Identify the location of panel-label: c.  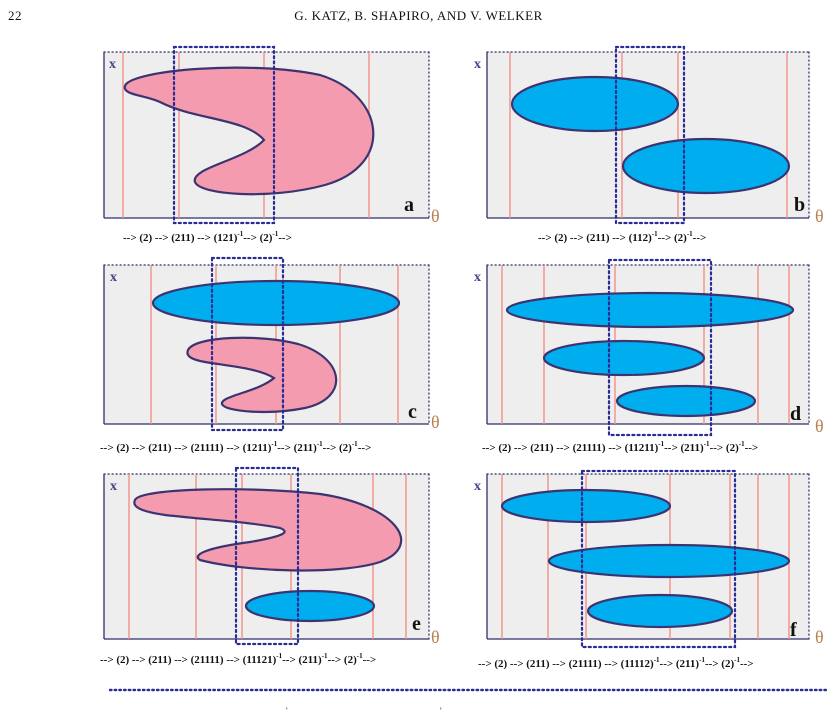
(412, 412).